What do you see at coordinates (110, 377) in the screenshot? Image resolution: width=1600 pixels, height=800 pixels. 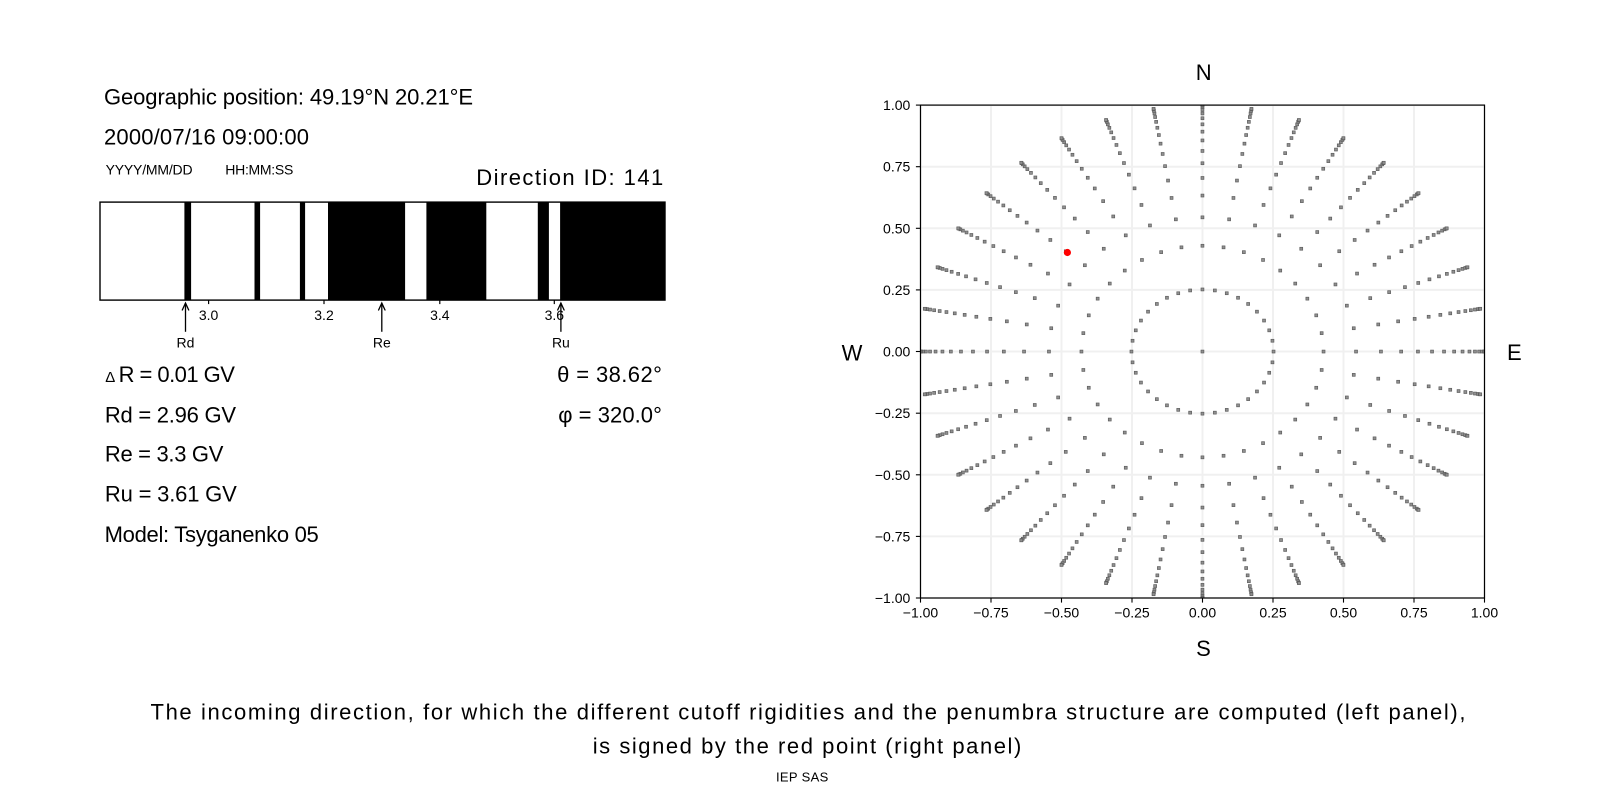 I see `svg-text: Δ` at bounding box center [110, 377].